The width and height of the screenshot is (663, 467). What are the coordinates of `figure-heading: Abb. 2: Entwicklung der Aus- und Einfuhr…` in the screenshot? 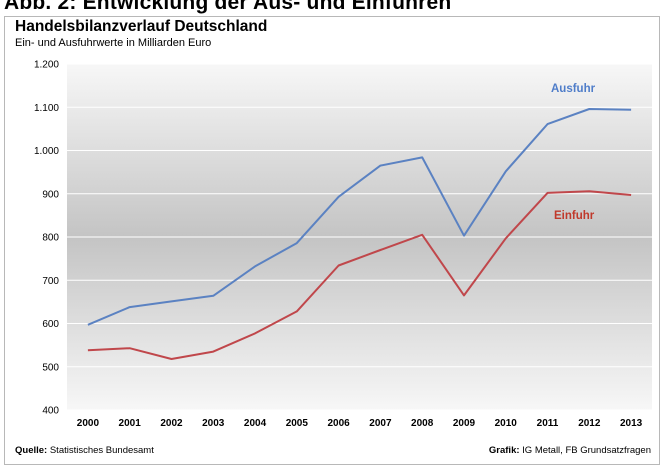 It's located at (228, 7).